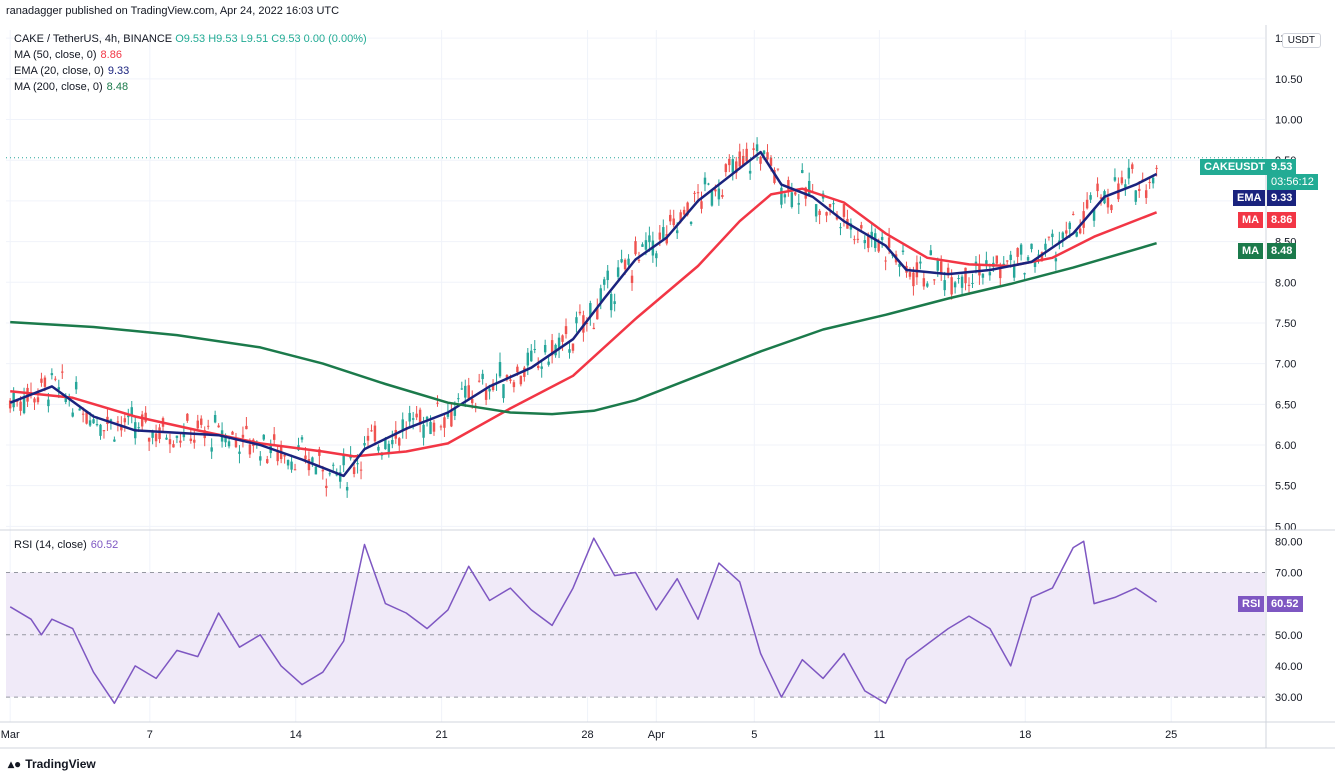 The height and width of the screenshot is (777, 1335). What do you see at coordinates (1285, 446) in the screenshot?
I see `y-tick-label: 6.00` at bounding box center [1285, 446].